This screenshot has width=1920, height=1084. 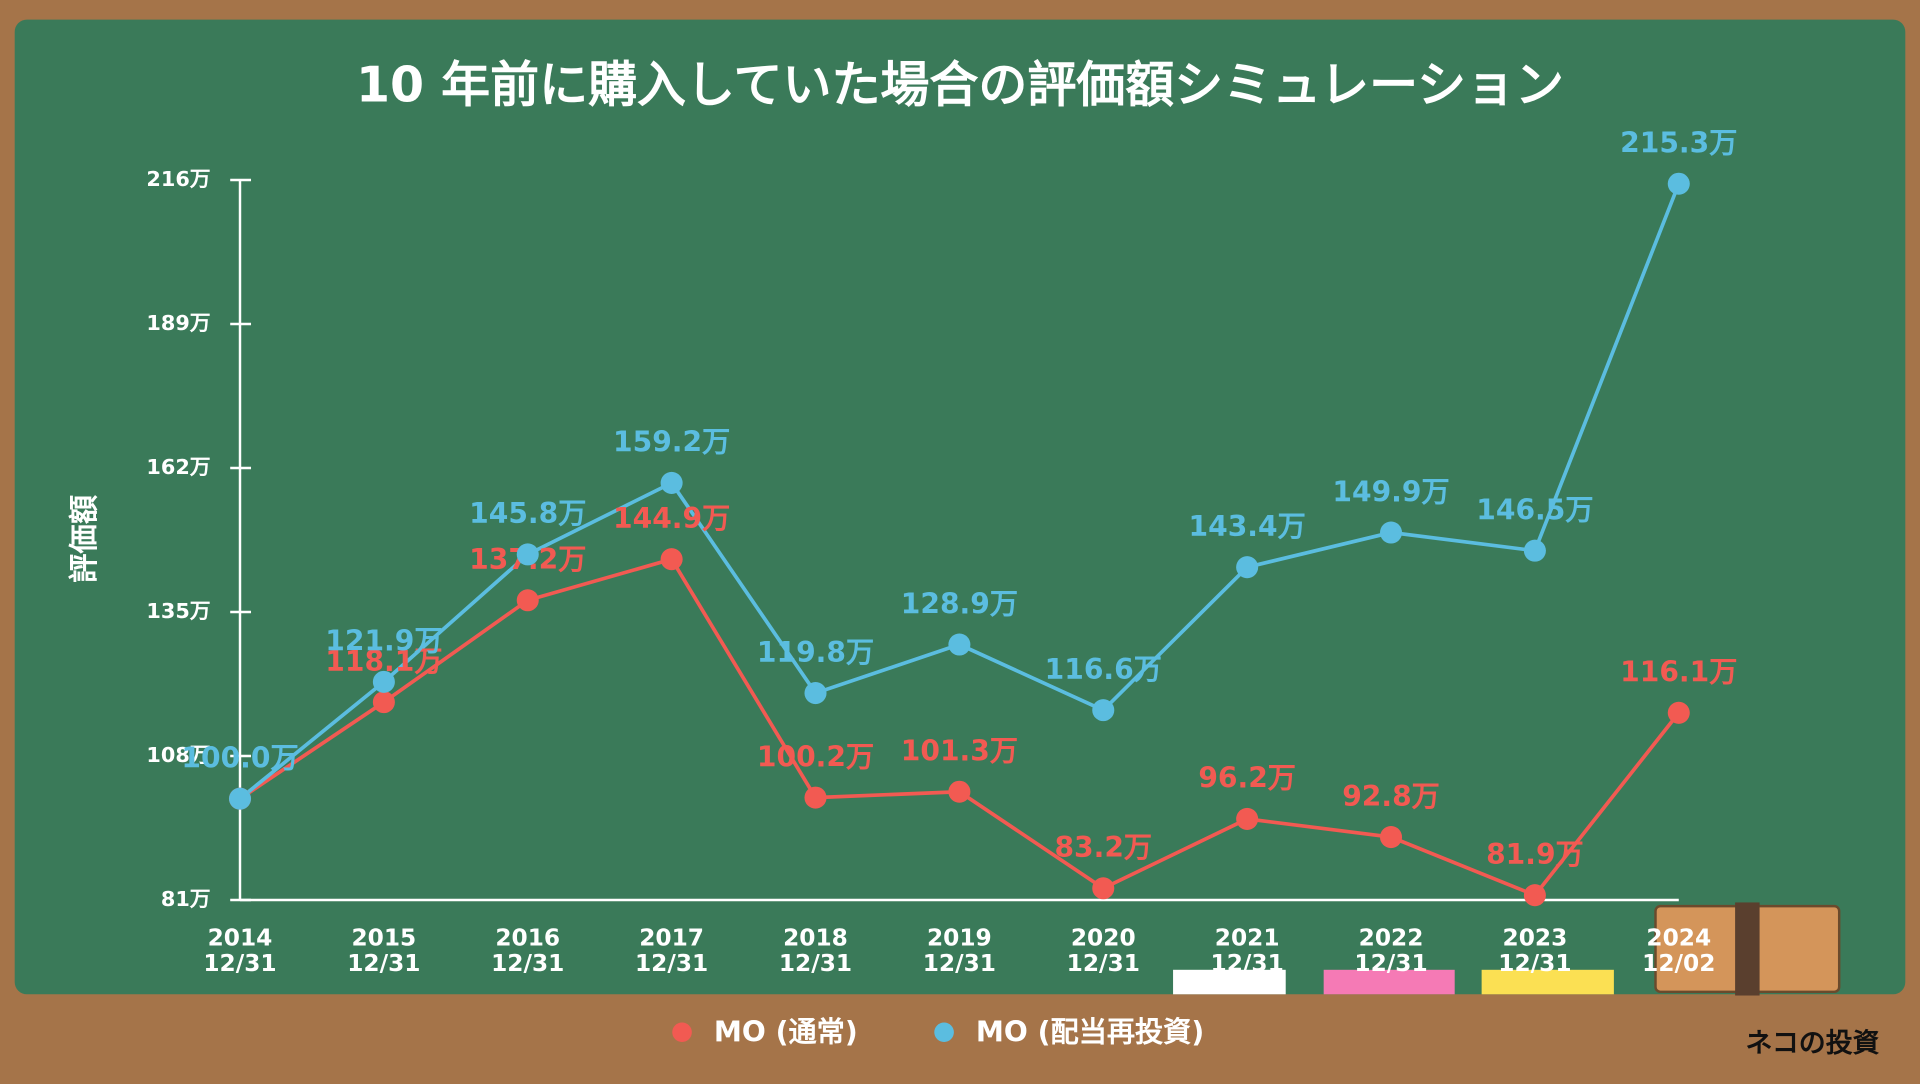 I want to click on x-tick-label-box: 2017 12/31, so click(x=671, y=951).